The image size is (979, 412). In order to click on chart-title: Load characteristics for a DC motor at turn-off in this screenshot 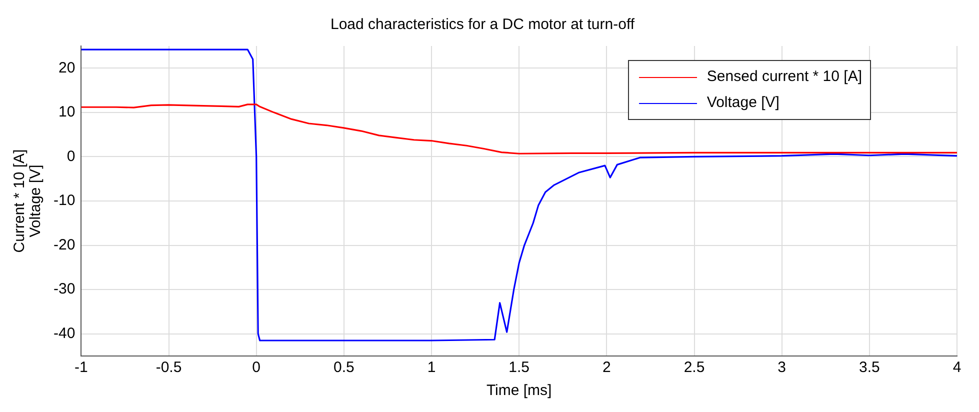, I will do `click(483, 25)`.